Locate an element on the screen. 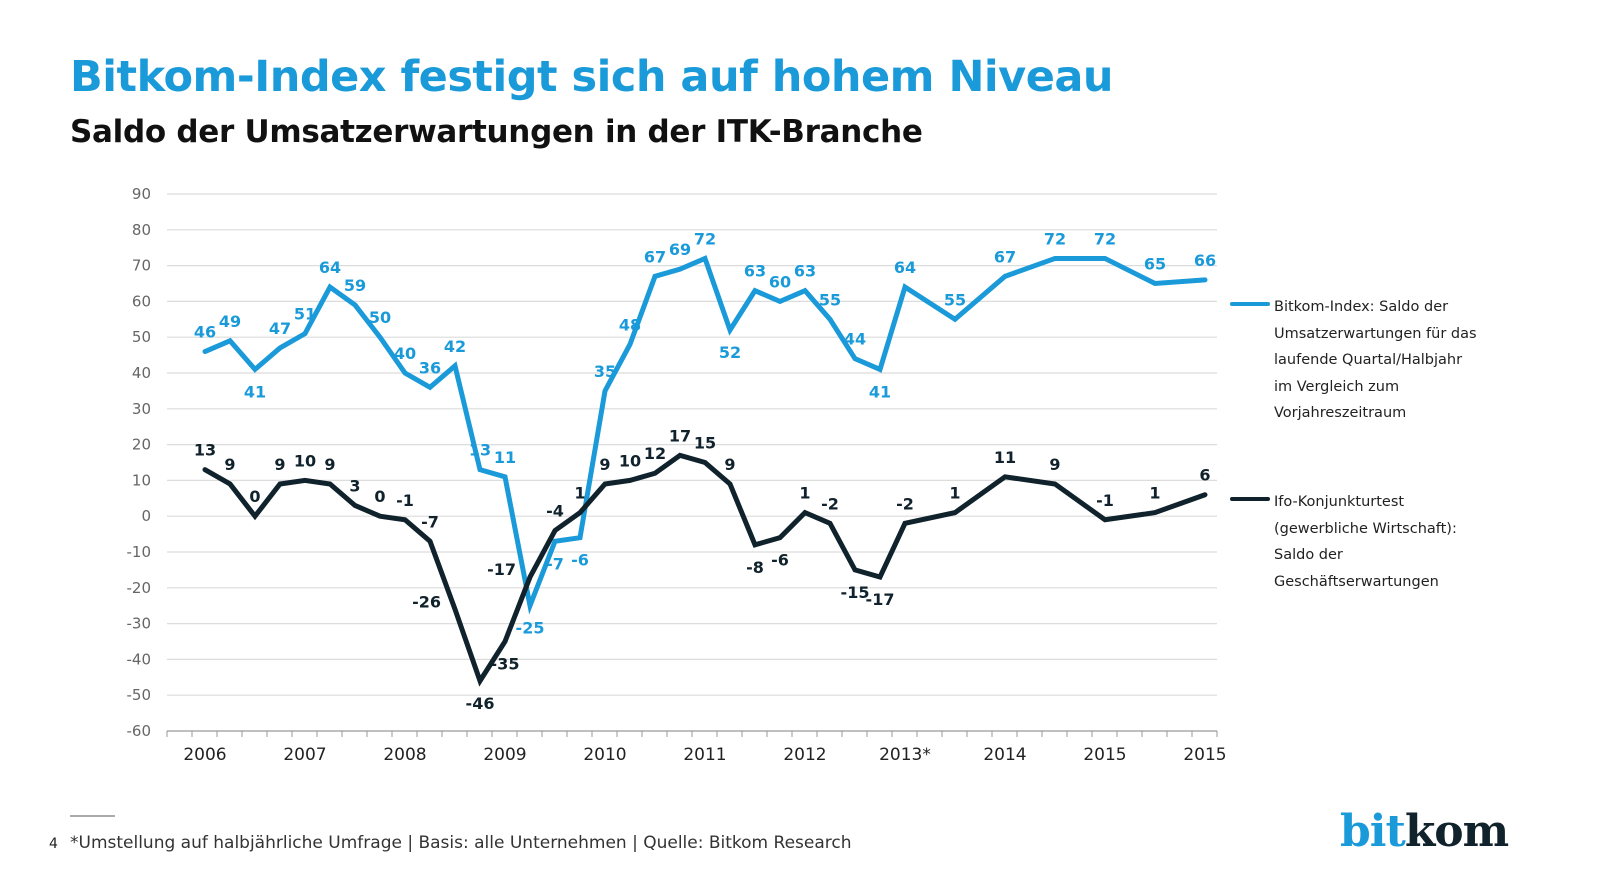  x-tick-label: 2009 is located at coordinates (504, 755).